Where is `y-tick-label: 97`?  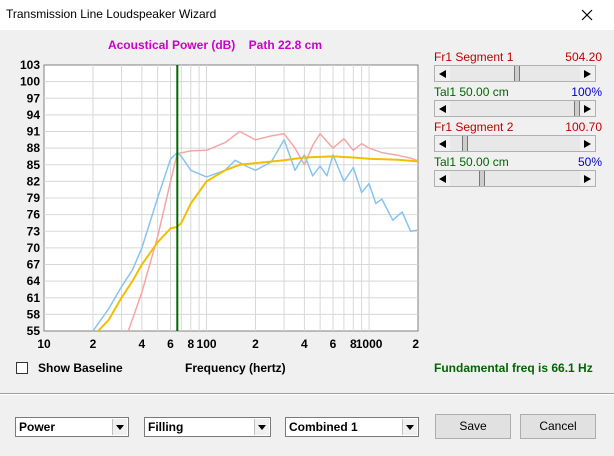 y-tick-label: 97 is located at coordinates (34, 98).